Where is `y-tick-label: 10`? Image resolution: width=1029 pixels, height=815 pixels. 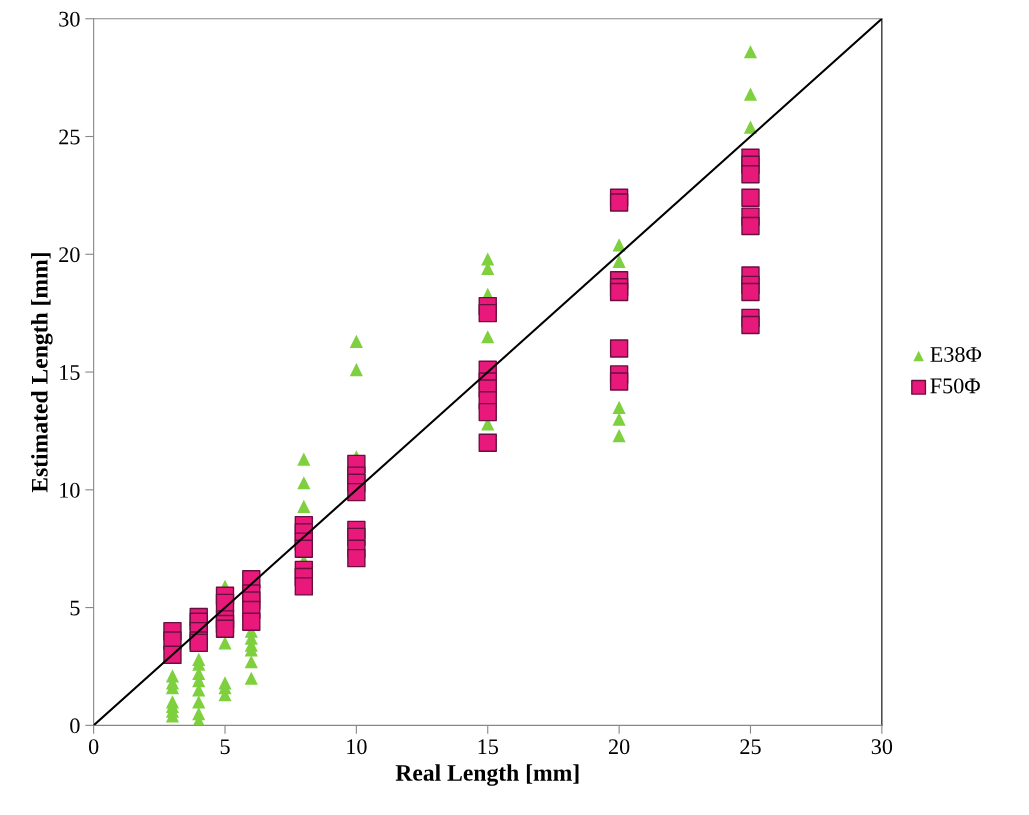
y-tick-label: 10 is located at coordinates (70, 490).